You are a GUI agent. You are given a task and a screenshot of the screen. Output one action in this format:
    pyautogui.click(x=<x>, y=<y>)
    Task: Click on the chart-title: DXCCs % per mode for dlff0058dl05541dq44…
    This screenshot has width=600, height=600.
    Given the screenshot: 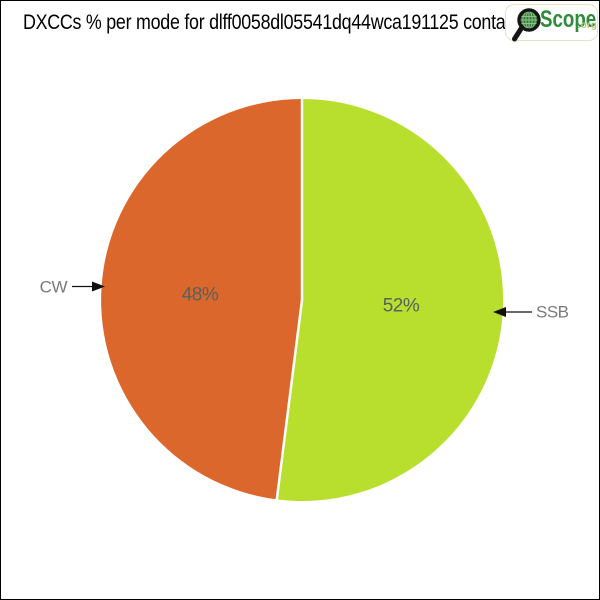 What is the action you would take?
    pyautogui.click(x=276, y=22)
    